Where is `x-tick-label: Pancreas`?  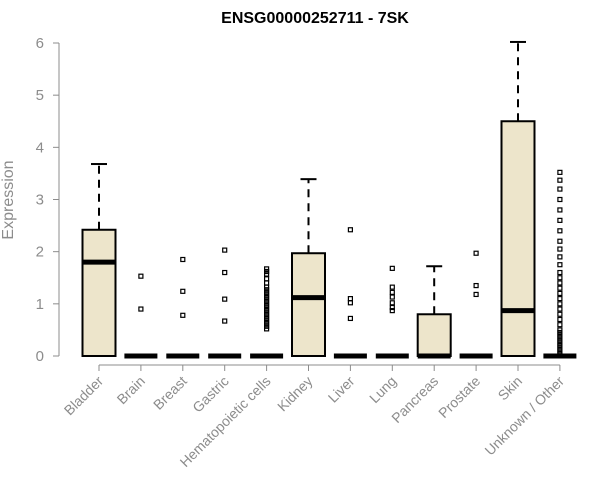 x-tick-label: Pancreas is located at coordinates (414, 399).